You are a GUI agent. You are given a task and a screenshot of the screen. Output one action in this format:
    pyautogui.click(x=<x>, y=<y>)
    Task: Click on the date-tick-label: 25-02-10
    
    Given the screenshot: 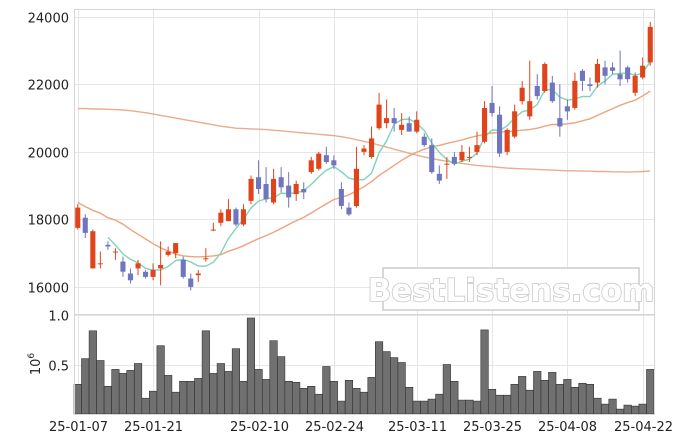 What is the action you would take?
    pyautogui.click(x=259, y=427)
    